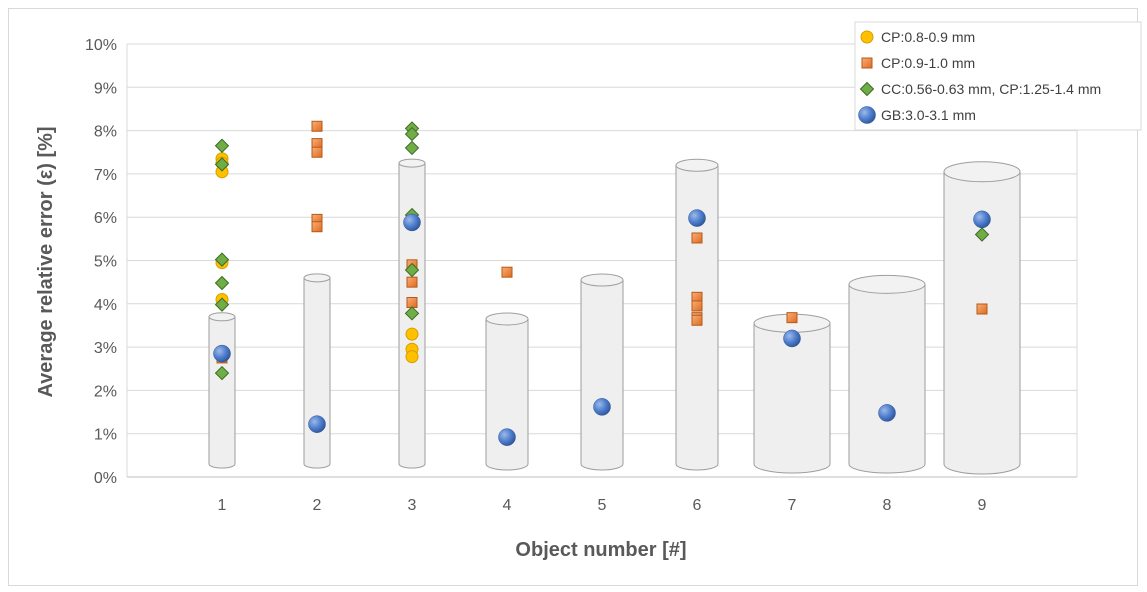 This screenshot has height=592, width=1147. I want to click on x-tick-label: 5, so click(602, 505).